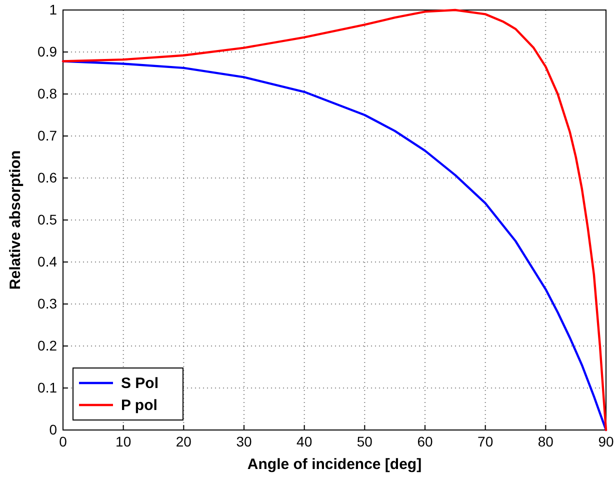  I want to click on y-tick-label: 0.4, so click(48, 261).